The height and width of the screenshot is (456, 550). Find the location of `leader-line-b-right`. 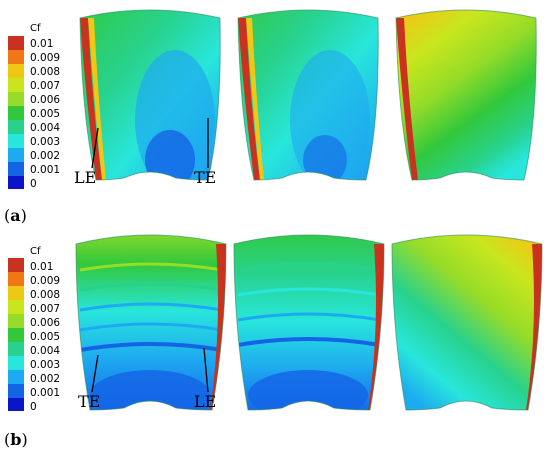

leader-line-b-right is located at coordinates (206, 370).